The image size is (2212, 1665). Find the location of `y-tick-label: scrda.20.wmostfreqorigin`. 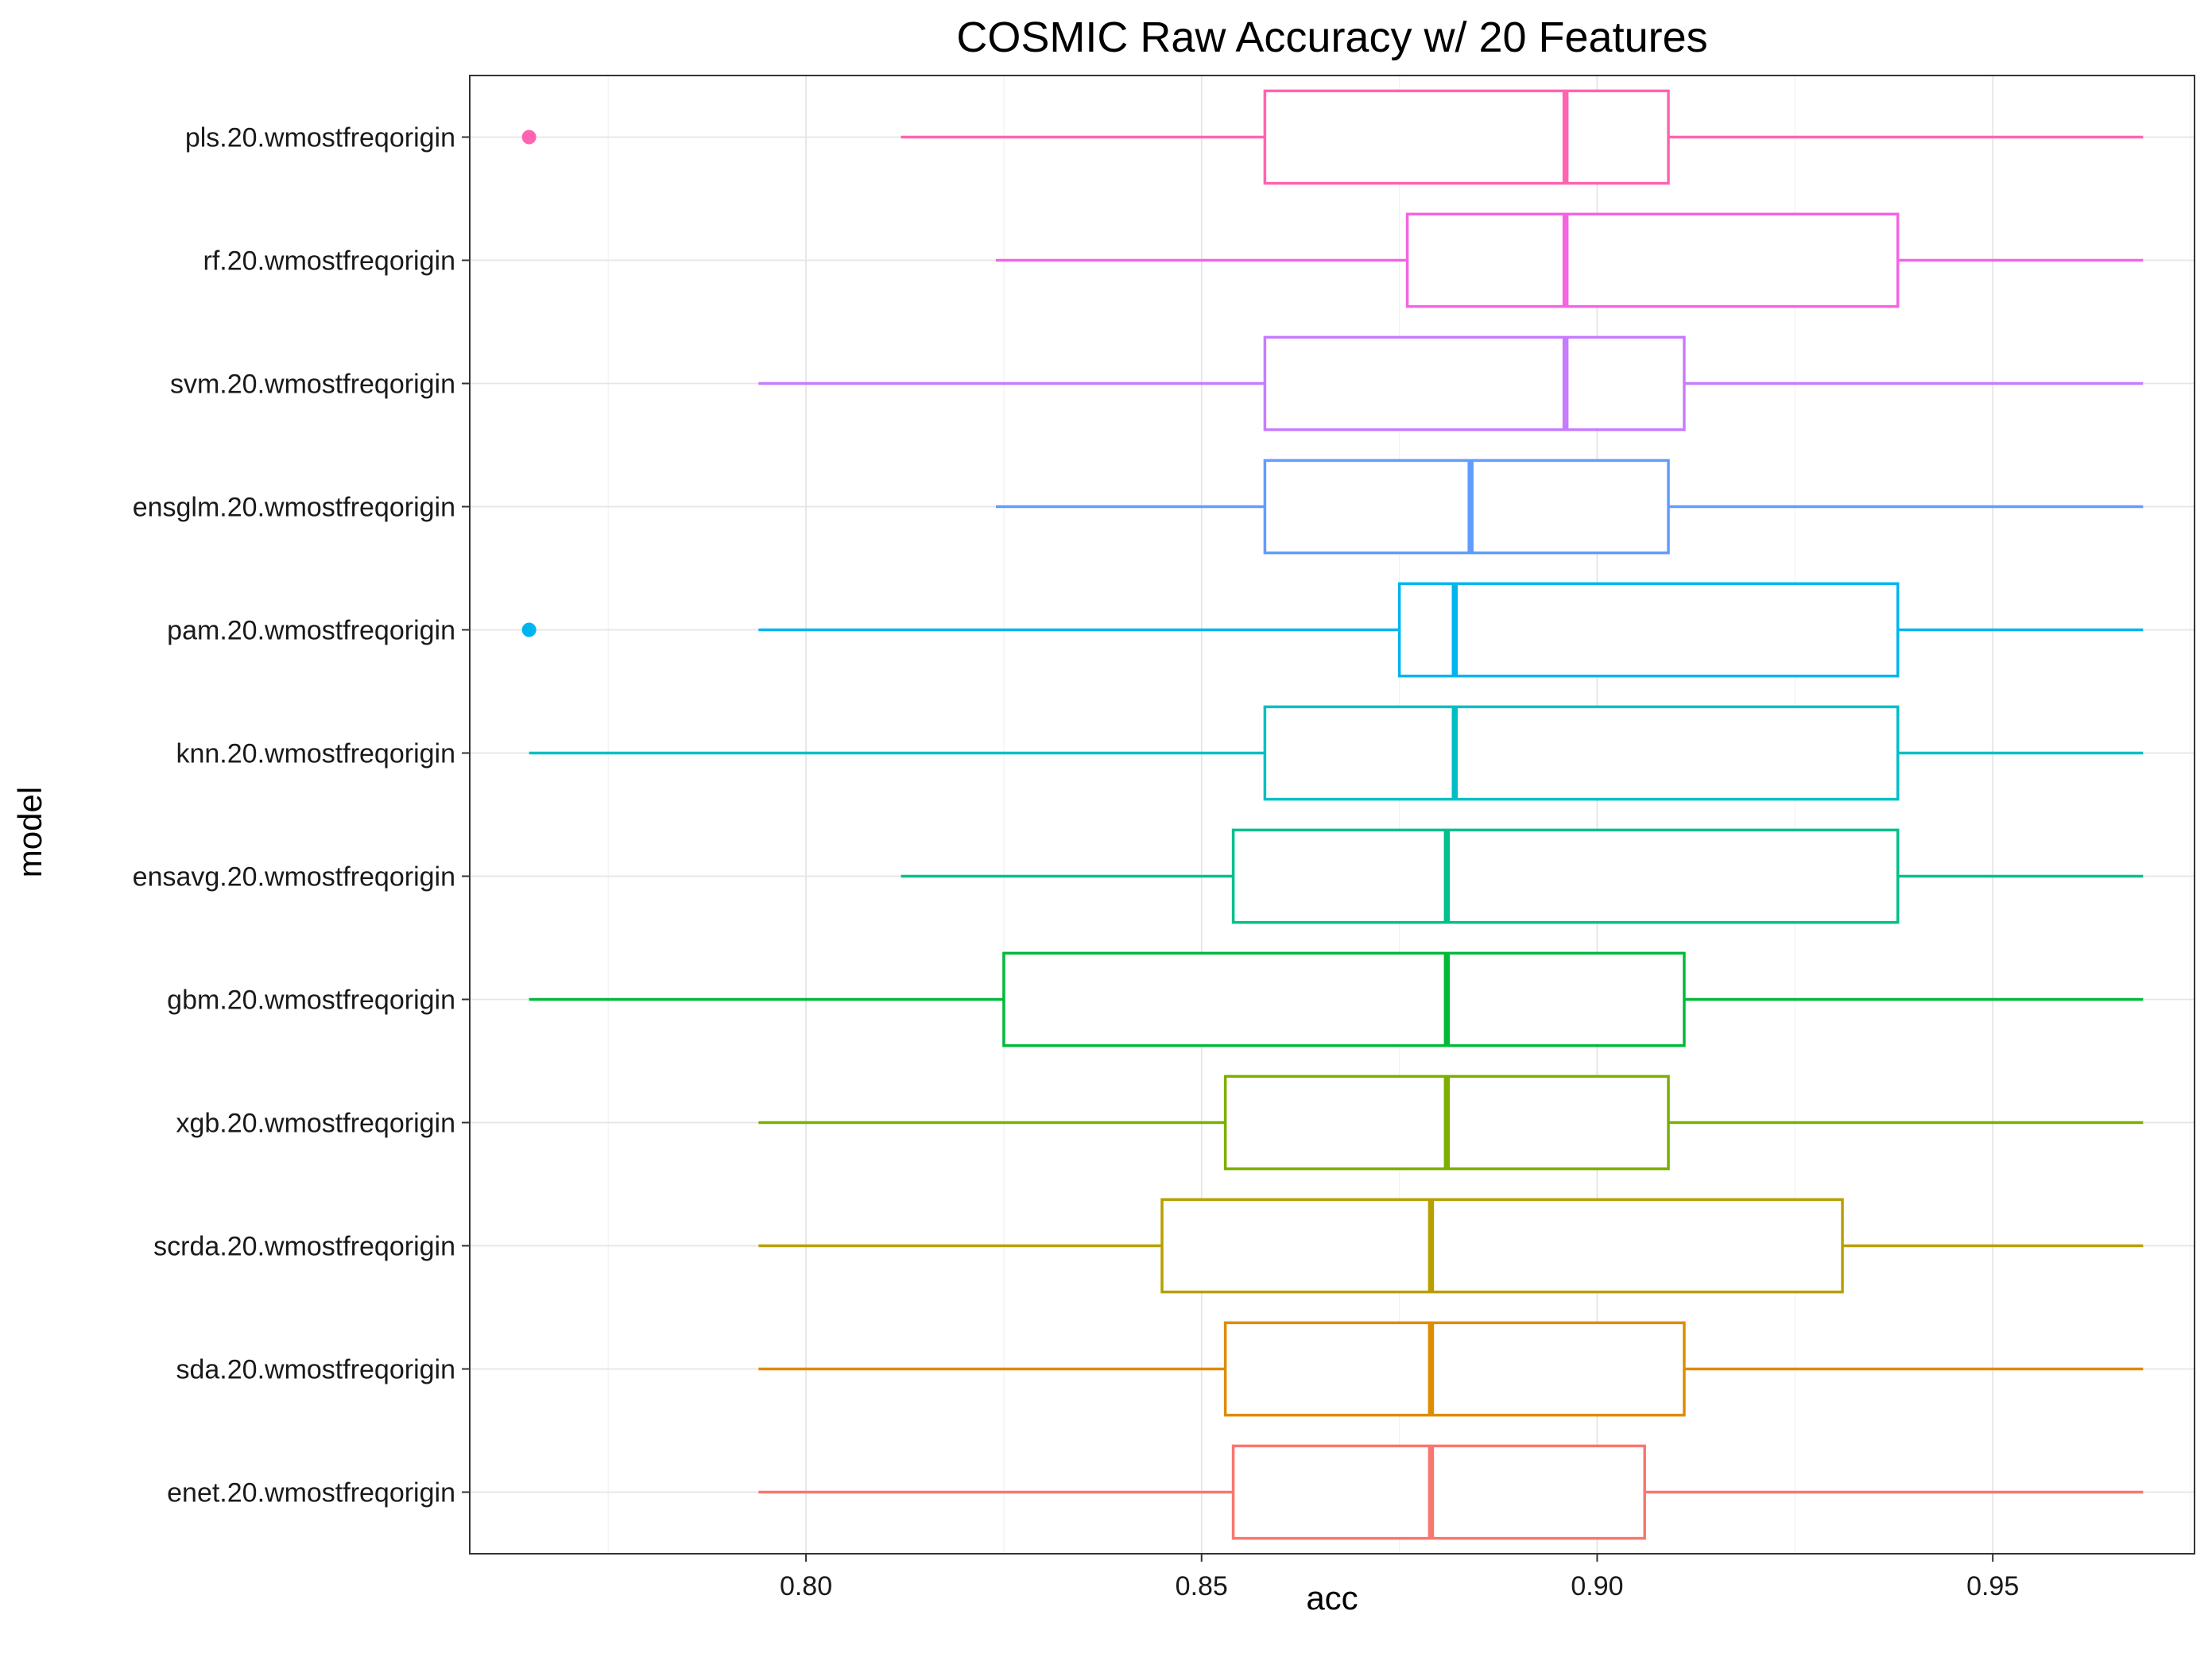

y-tick-label: scrda.20.wmostfreqorigin is located at coordinates (304, 1247).